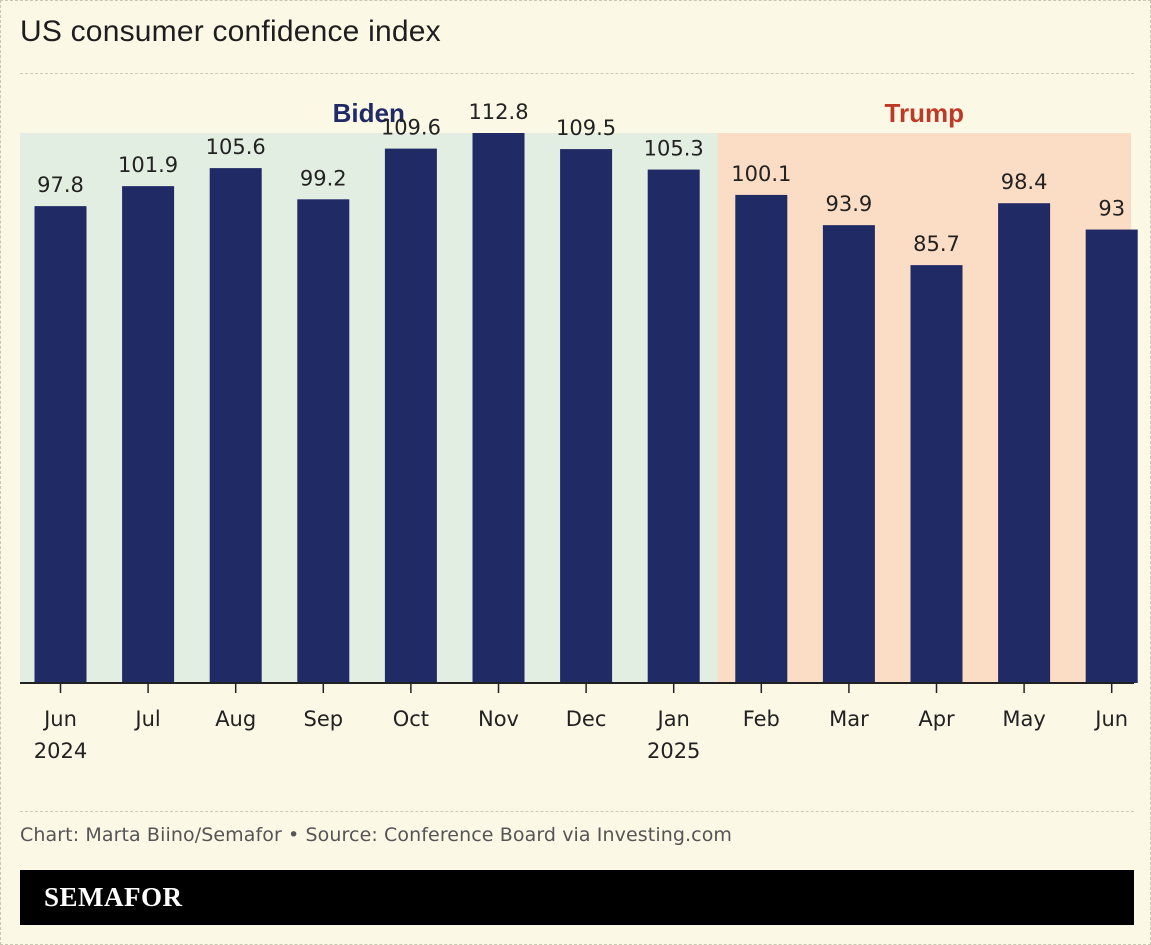 Image resolution: width=1151 pixels, height=945 pixels. I want to click on x-tick-label: Jan, so click(673, 719).